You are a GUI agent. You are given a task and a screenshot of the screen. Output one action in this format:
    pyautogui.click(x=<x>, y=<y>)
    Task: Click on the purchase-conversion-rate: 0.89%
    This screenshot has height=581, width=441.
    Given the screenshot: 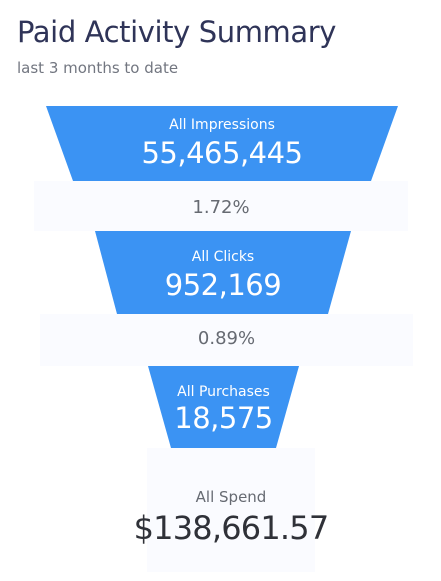 What is the action you would take?
    pyautogui.click(x=226, y=338)
    